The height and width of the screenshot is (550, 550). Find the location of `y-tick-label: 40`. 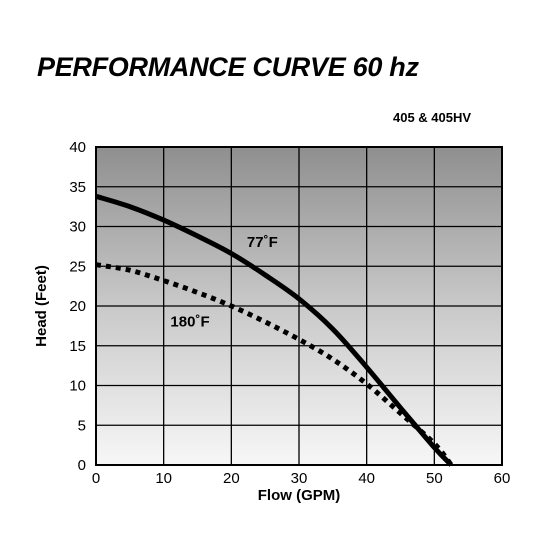

y-tick-label: 40 is located at coordinates (77, 147).